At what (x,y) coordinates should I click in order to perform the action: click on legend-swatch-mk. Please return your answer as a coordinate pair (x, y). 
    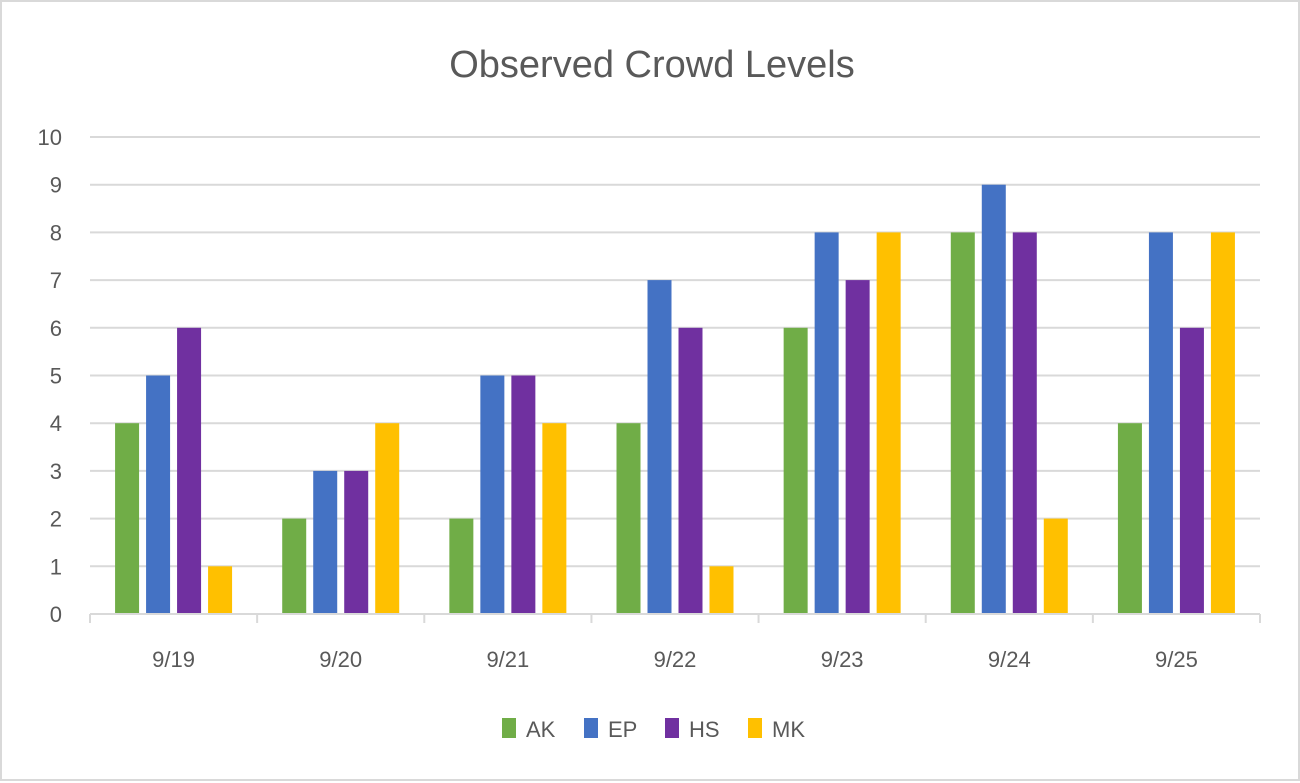
    Looking at the image, I should click on (755, 728).